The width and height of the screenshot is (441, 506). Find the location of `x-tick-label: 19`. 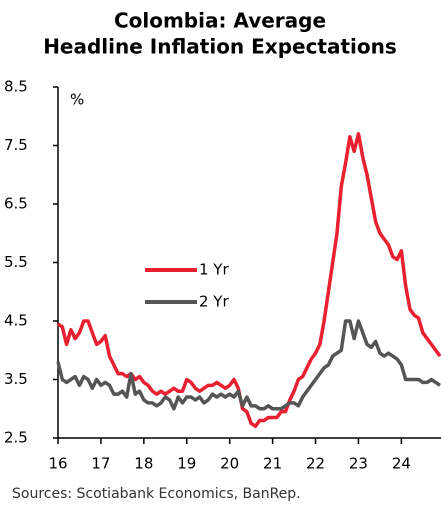

x-tick-label: 19 is located at coordinates (186, 464).